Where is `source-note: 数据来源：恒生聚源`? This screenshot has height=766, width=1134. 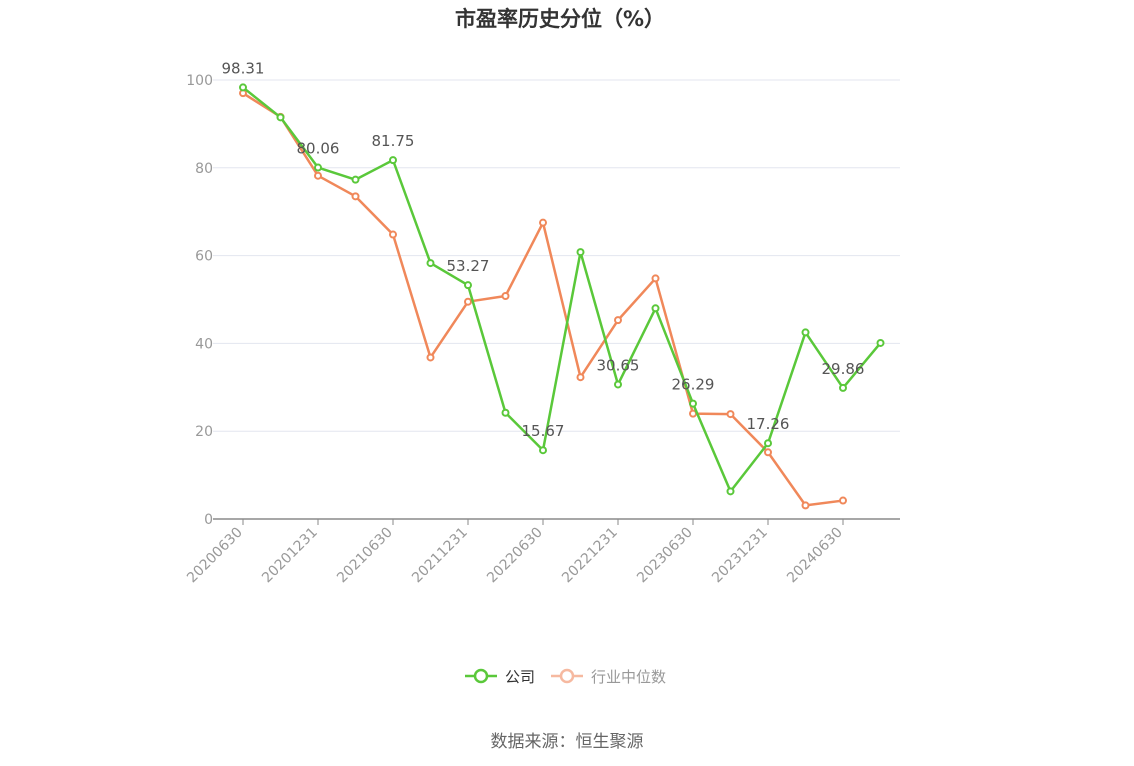 source-note: 数据来源：恒生聚源 is located at coordinates (567, 742).